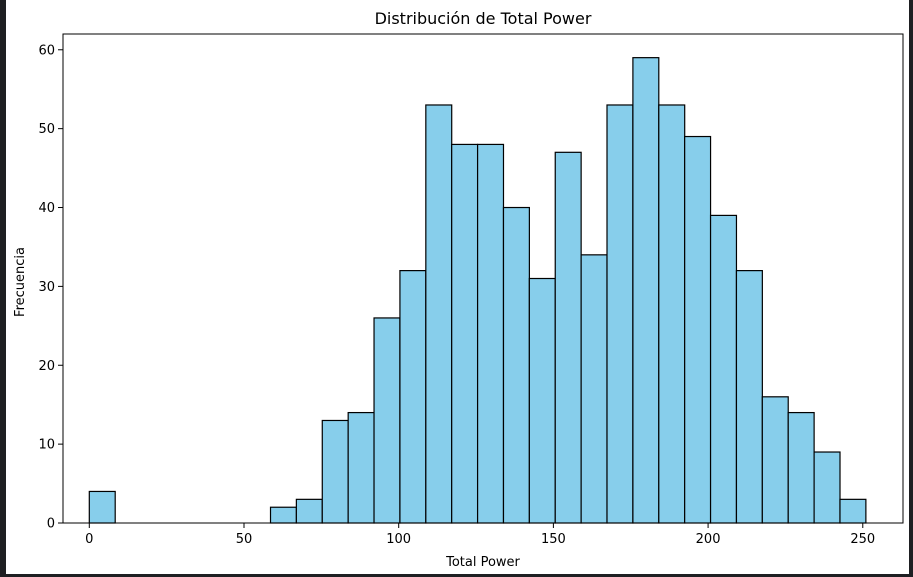  What do you see at coordinates (46, 129) in the screenshot?
I see `y-tick-label: 50` at bounding box center [46, 129].